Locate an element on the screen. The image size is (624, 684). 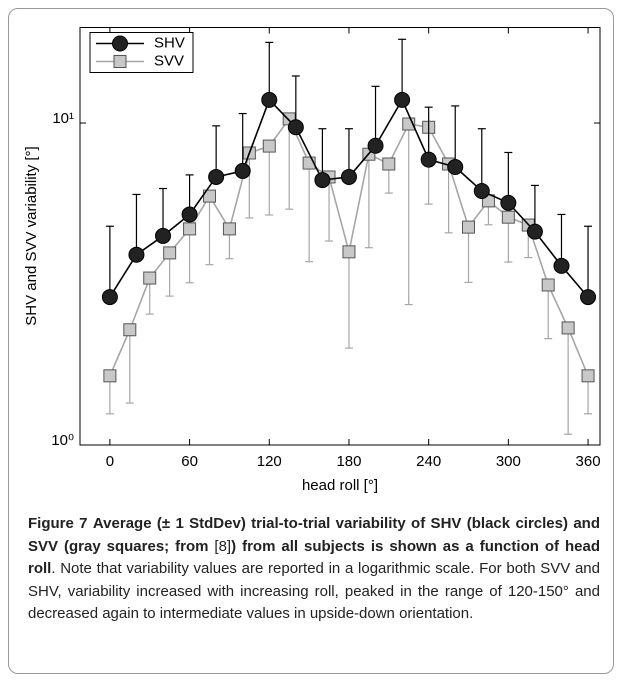
y-axis-label: SHV and SVV variability [°] is located at coordinates (31, 235).